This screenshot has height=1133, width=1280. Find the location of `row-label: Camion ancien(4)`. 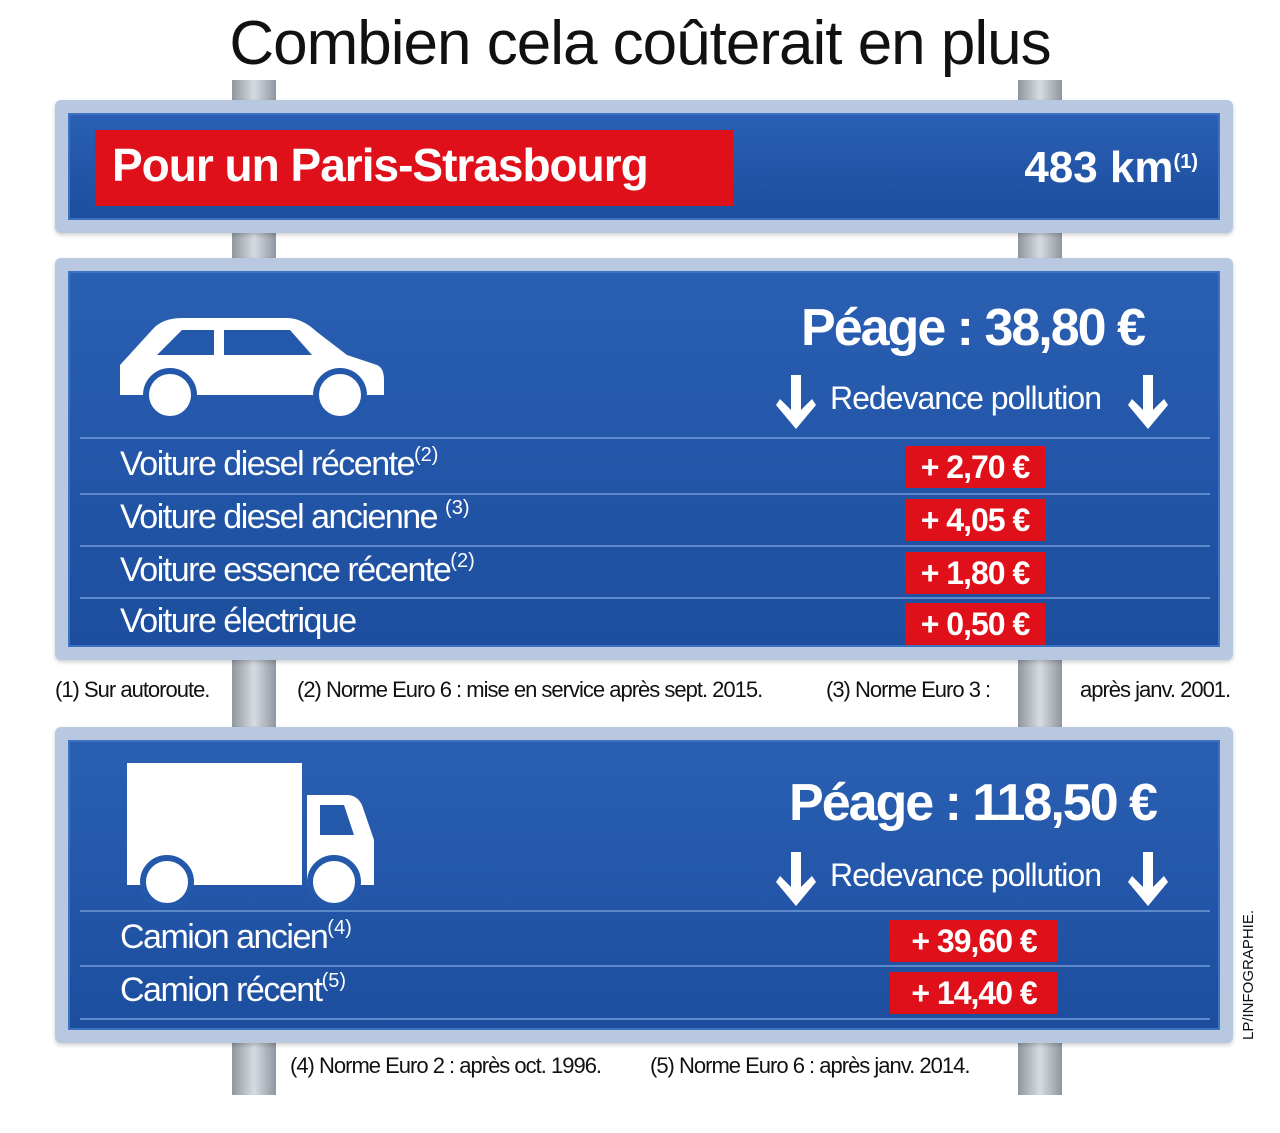

row-label: Camion ancien(4) is located at coordinates (236, 937).